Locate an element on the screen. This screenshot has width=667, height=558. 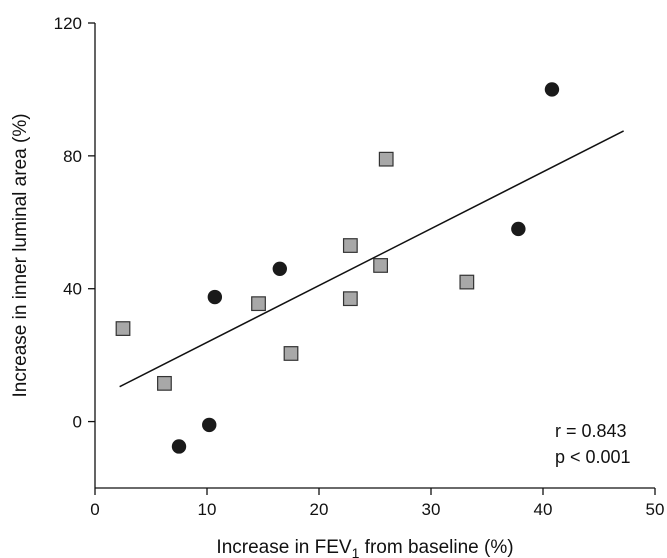
y-tick-label: 120 is located at coordinates (68, 23).